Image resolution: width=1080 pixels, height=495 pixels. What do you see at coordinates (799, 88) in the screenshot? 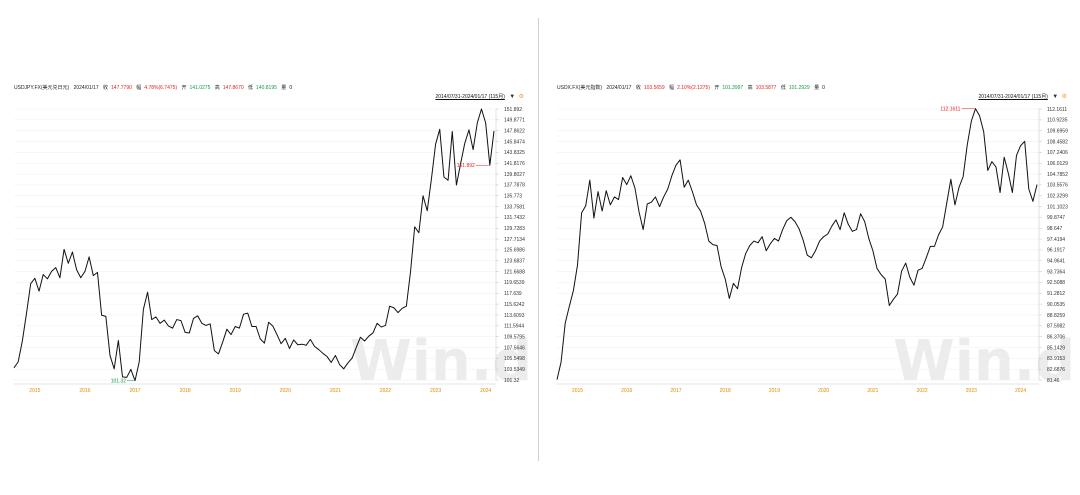
I see `low-value: 101.2929` at bounding box center [799, 88].